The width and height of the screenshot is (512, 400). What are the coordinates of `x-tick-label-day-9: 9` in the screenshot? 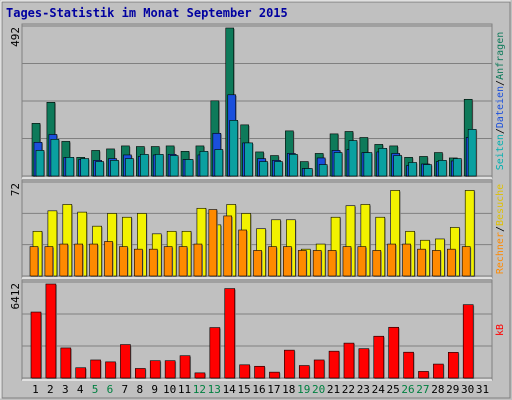 It's located at (154, 389).